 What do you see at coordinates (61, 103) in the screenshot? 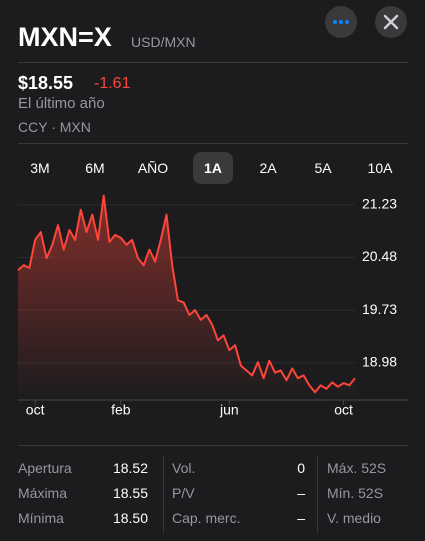
I see `period: El último año` at bounding box center [61, 103].